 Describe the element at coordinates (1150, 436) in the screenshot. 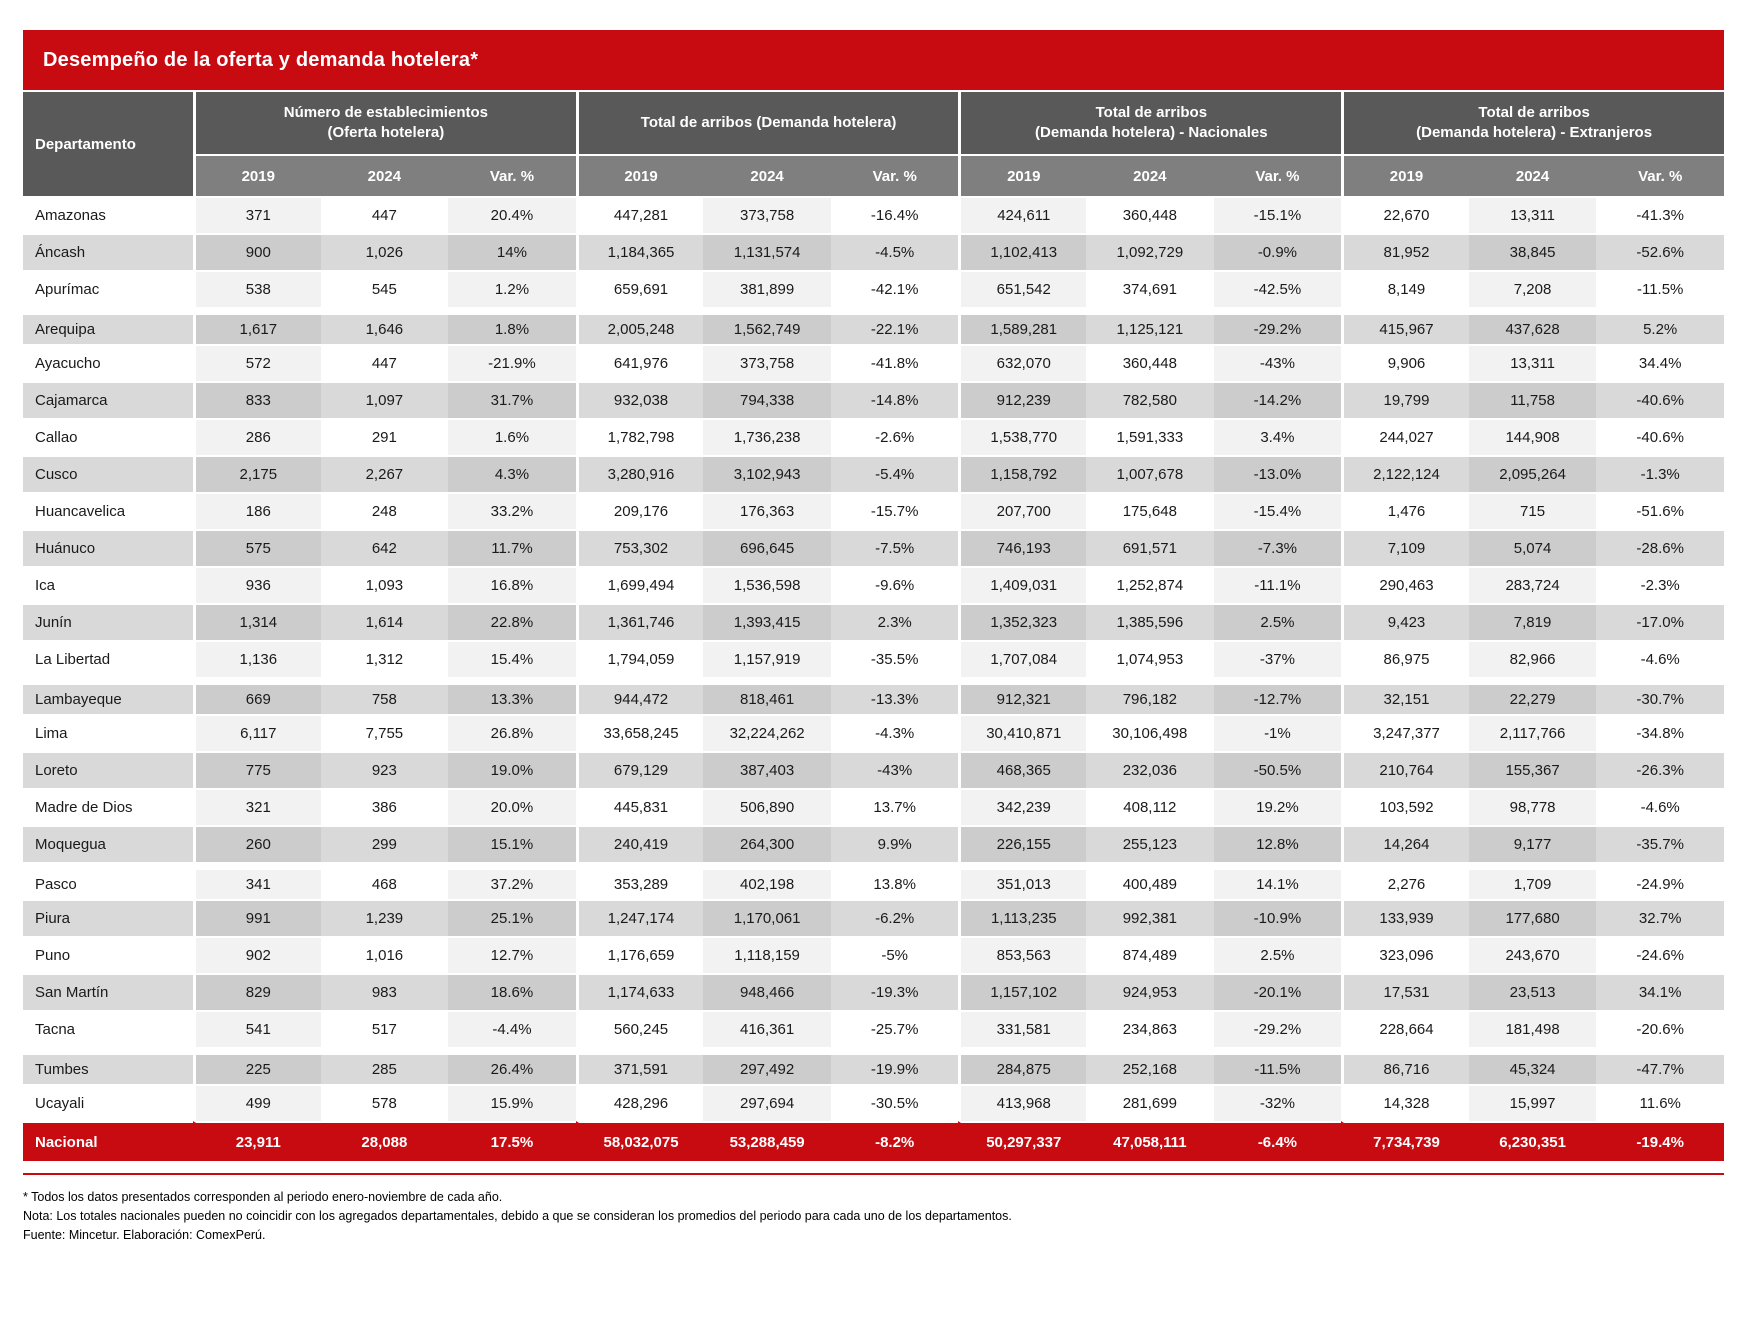

I see `value-cell: 1,591,333` at that location.